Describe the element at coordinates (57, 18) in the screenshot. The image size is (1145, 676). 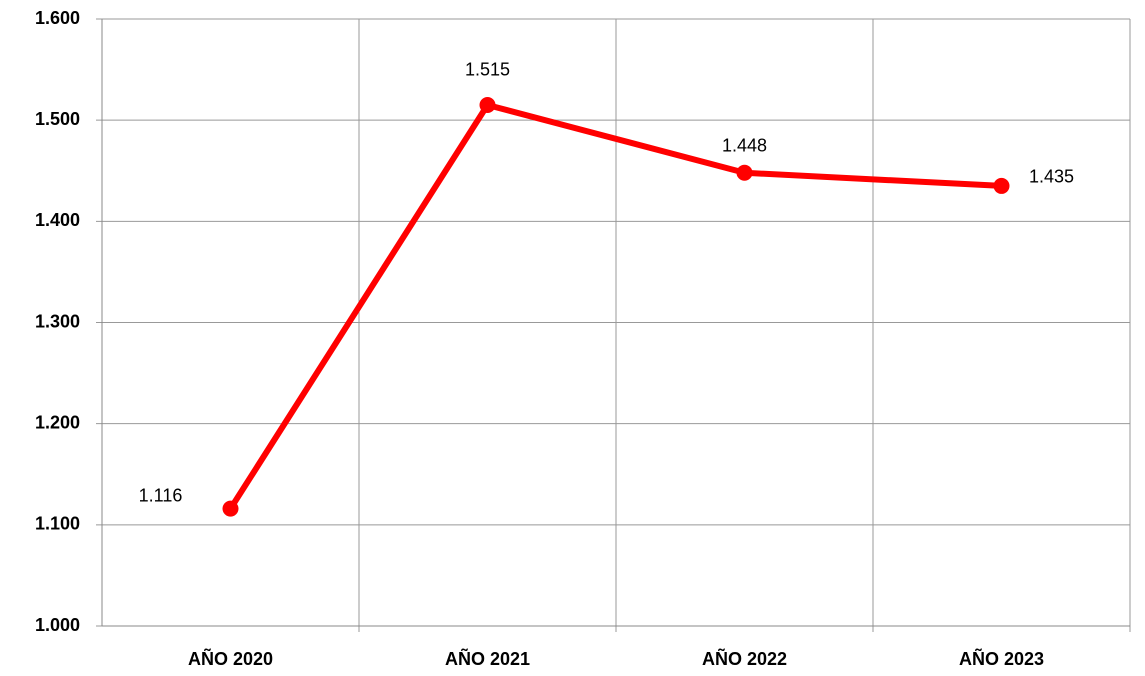
I see `y-tick-label: 1.600` at that location.